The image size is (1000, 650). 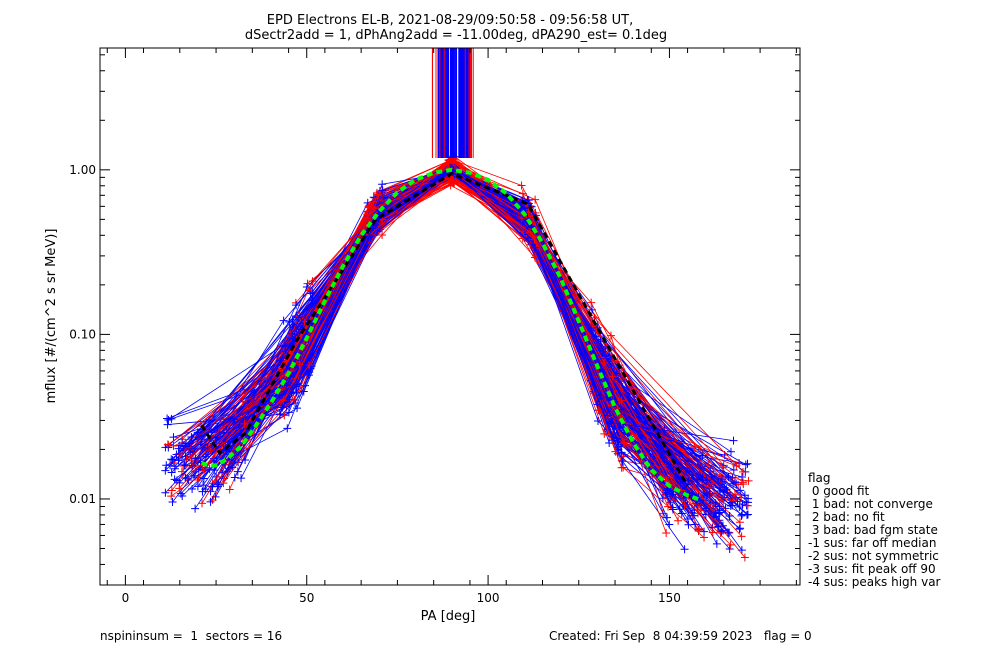 What do you see at coordinates (126, 598) in the screenshot?
I see `x-tick-label: 0` at bounding box center [126, 598].